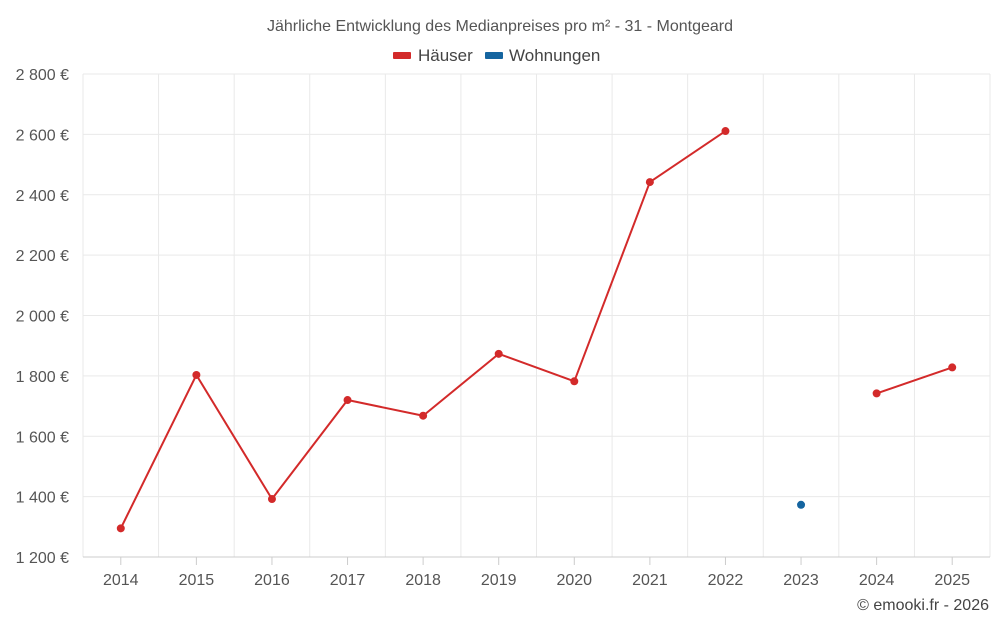 The height and width of the screenshot is (625, 1000). What do you see at coordinates (952, 580) in the screenshot?
I see `x-tick-label: 2025` at bounding box center [952, 580].